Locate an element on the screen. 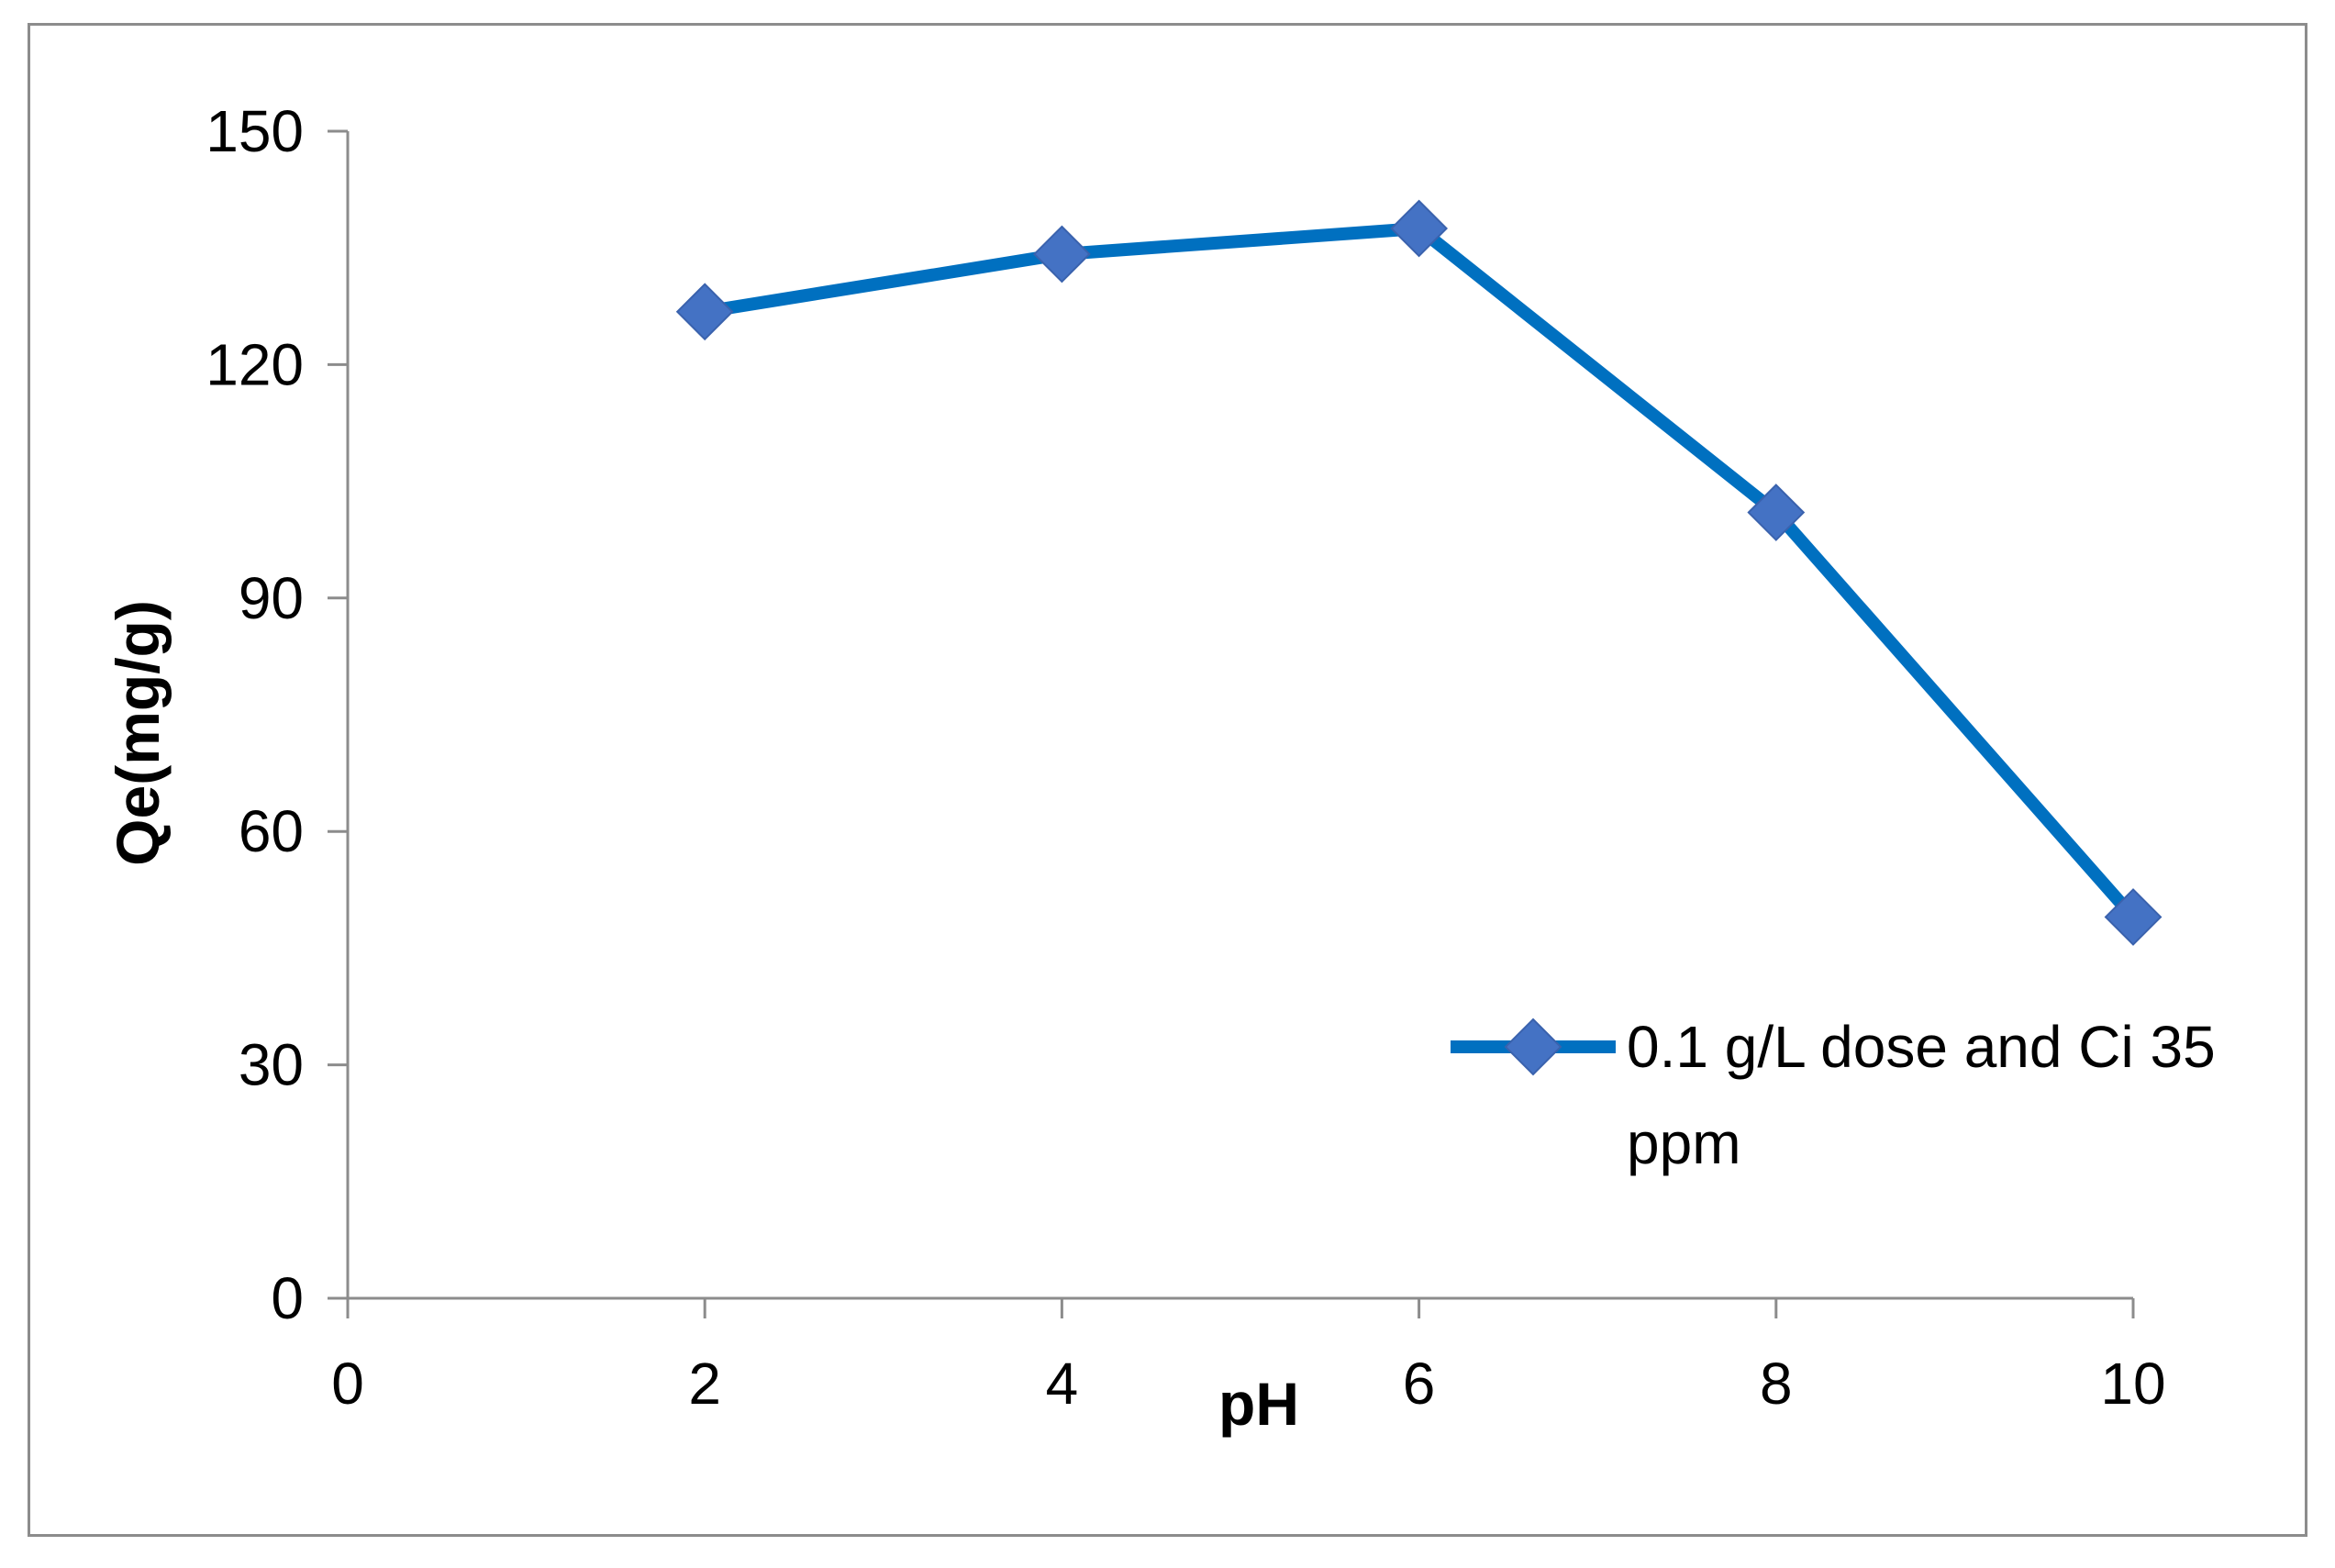 The height and width of the screenshot is (1568, 2335). x-tick-label: 0 is located at coordinates (347, 1384).